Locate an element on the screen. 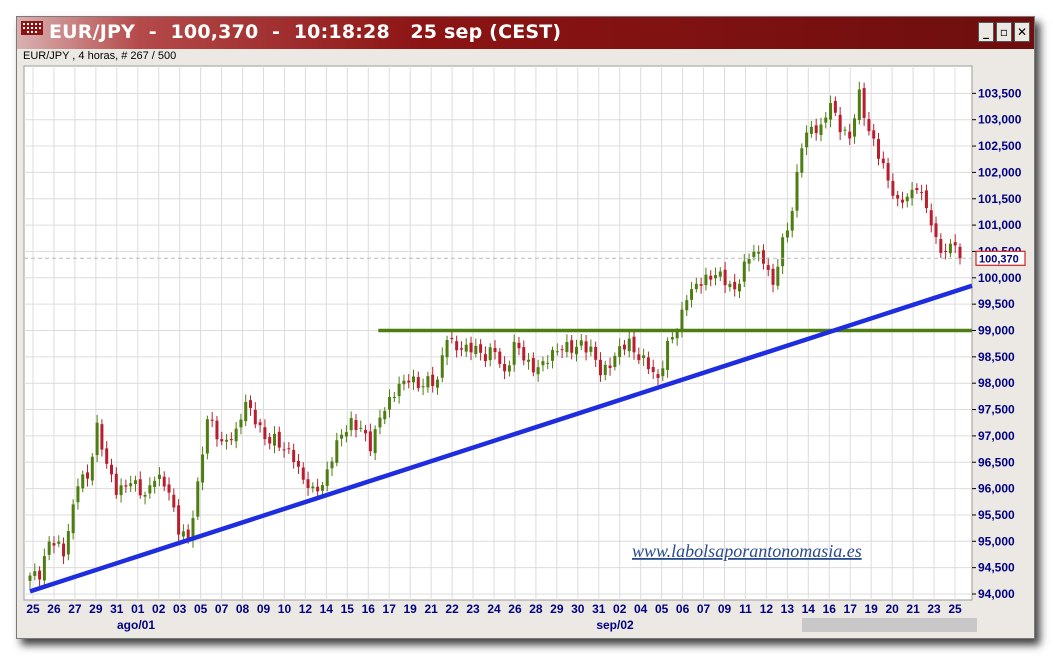  y-tick-label: 95,500 is located at coordinates (996, 515).